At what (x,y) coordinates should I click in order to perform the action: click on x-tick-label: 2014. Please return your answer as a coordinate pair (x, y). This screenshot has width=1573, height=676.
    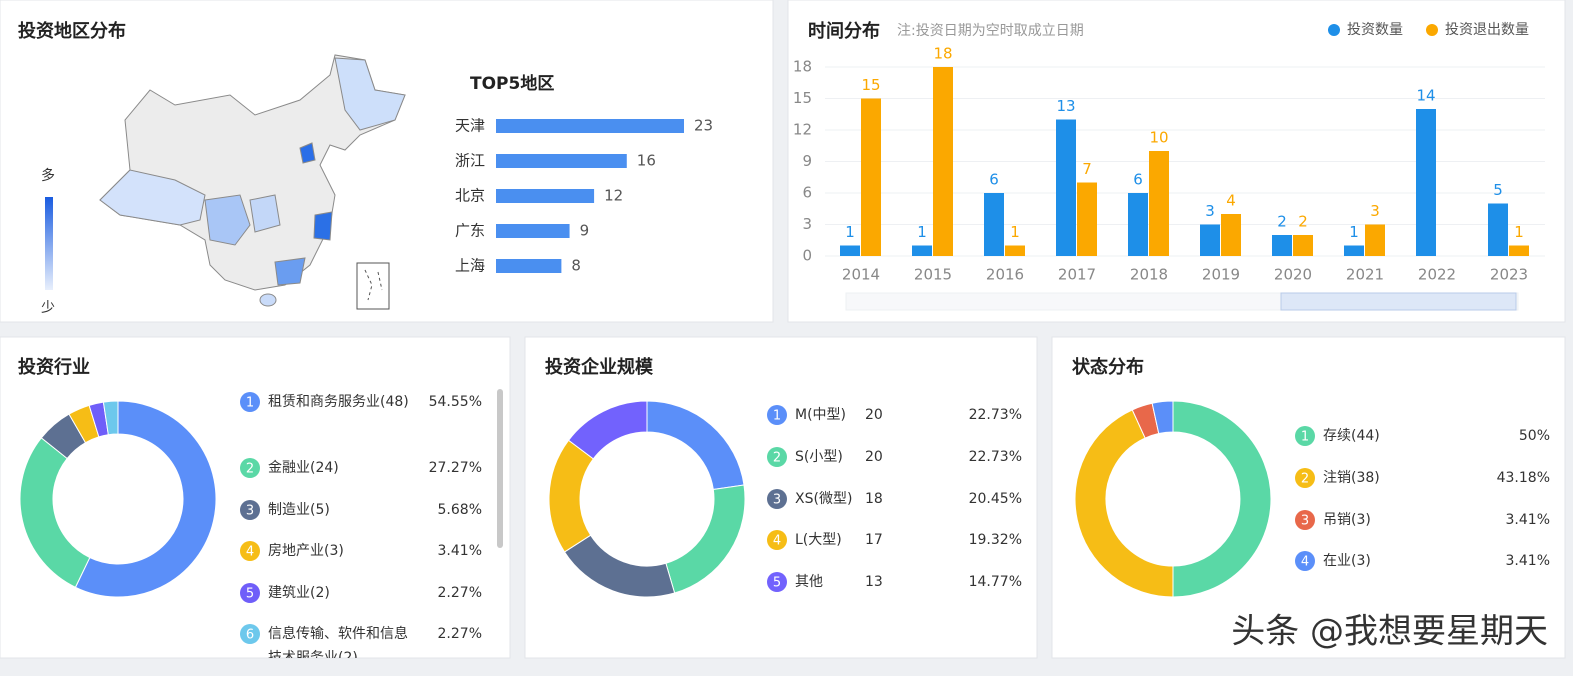
    Looking at the image, I should click on (861, 275).